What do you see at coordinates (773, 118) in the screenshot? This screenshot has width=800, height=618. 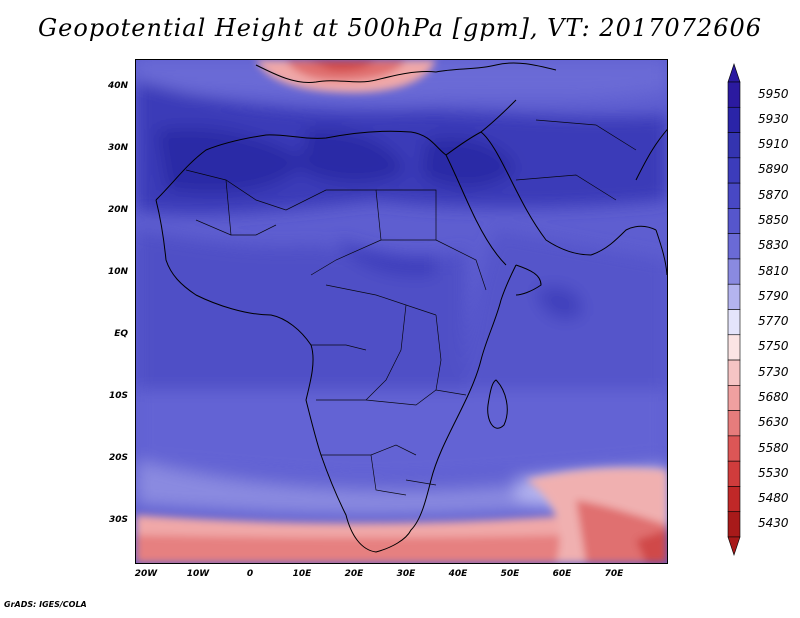 I see `legend-value-5930: 5930` at bounding box center [773, 118].